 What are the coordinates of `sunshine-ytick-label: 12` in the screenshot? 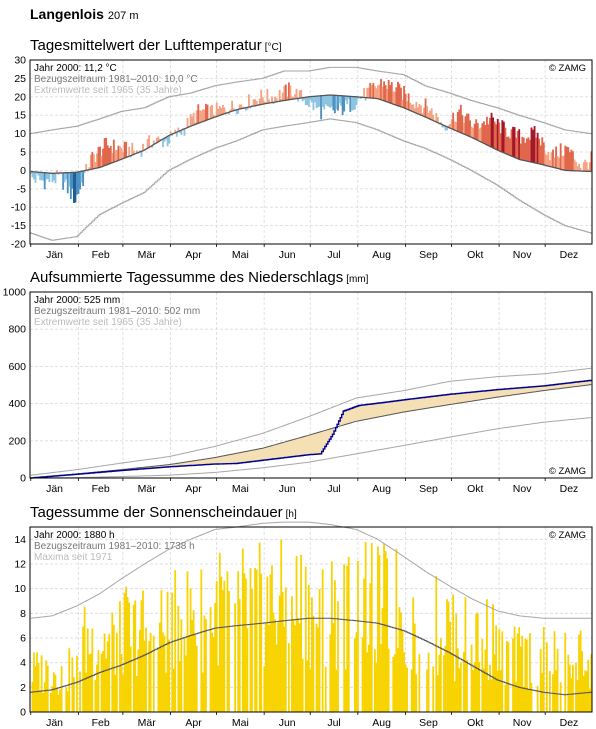 It's located at (20, 565).